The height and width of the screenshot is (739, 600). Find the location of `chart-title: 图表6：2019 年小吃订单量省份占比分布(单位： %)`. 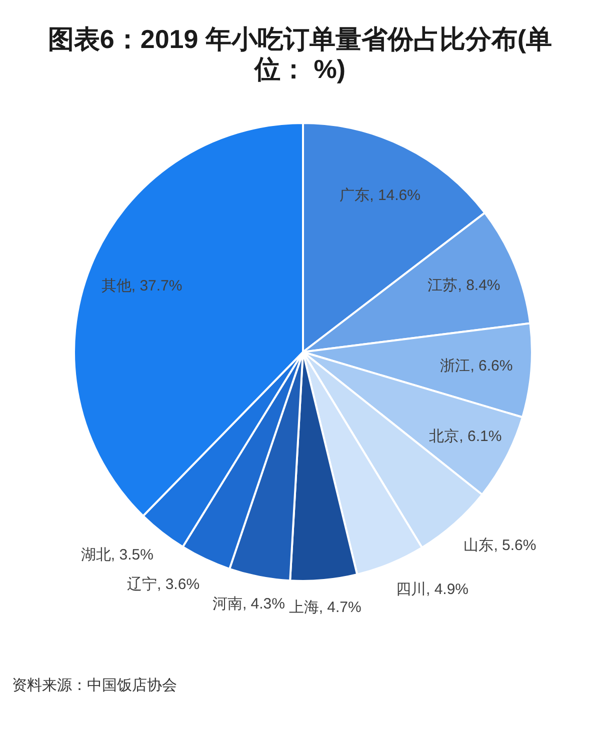

chart-title: 图表6：2019 年小吃订单量省份占比分布(单位： %) is located at coordinates (300, 54).